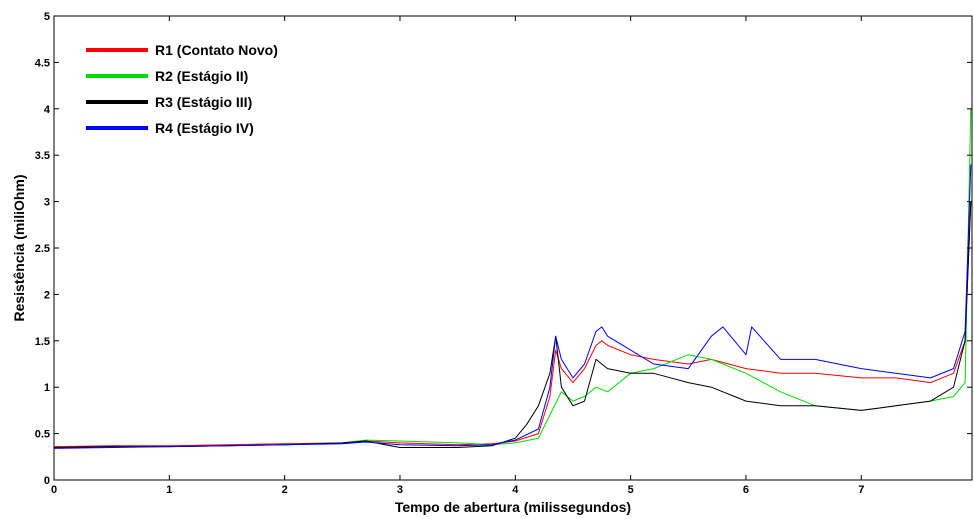 The image size is (974, 519). Describe the element at coordinates (42, 156) in the screenshot. I see `y-tick-label: 3.5` at that location.